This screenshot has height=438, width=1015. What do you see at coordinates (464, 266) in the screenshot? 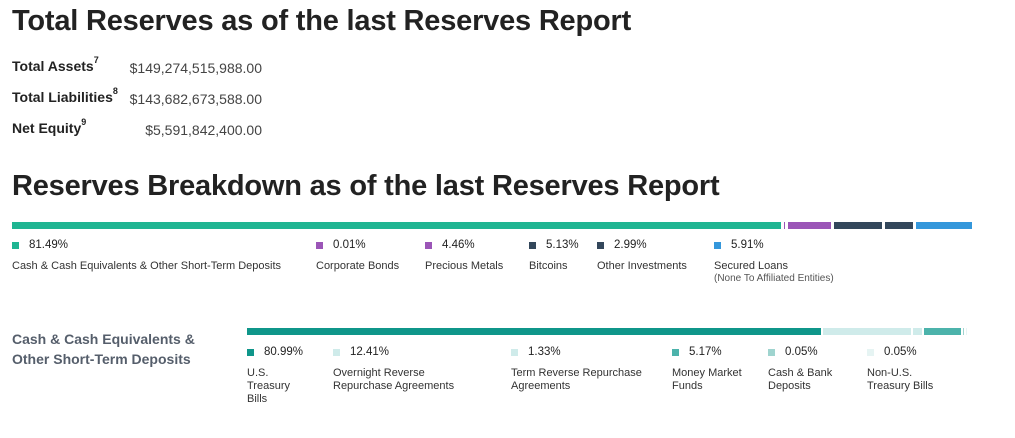
I see `legend-label: Precious Metals` at bounding box center [464, 266].